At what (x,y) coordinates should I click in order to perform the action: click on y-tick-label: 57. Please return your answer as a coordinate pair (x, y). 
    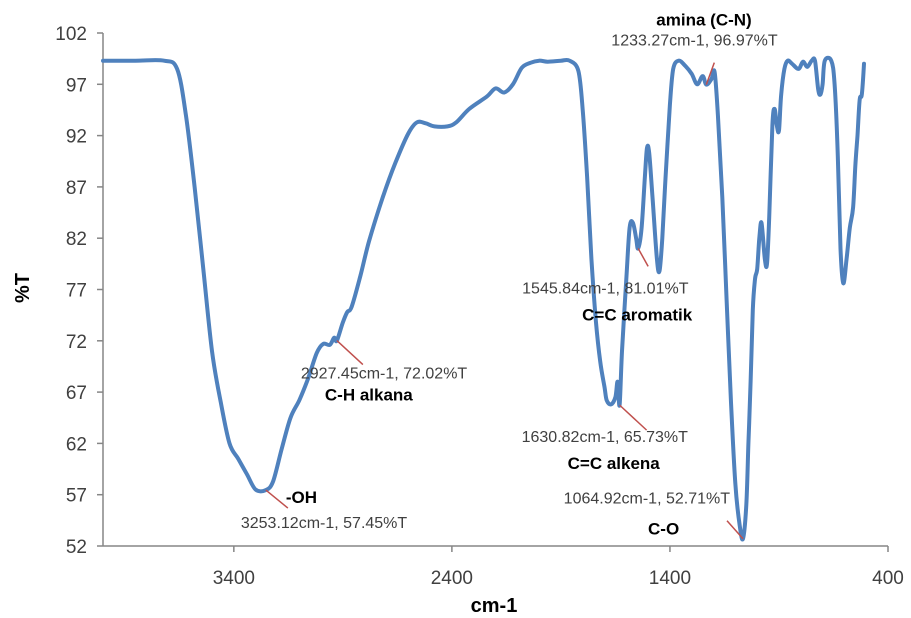
    Looking at the image, I should click on (76, 496).